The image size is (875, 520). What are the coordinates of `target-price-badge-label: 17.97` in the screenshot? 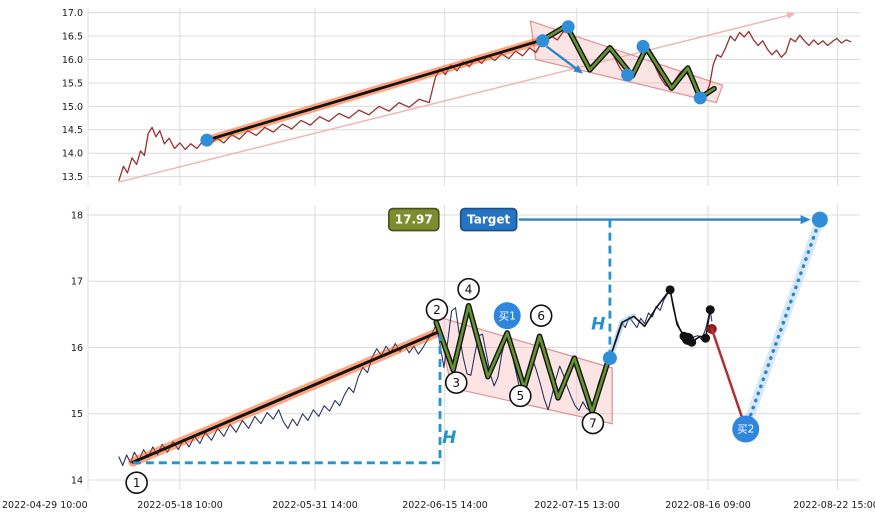 It's located at (414, 220).